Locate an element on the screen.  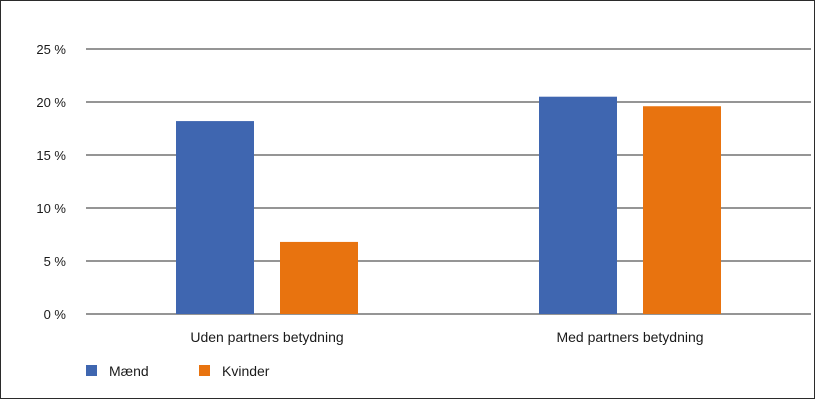
y-tick-label: 5 % is located at coordinates (55, 261).